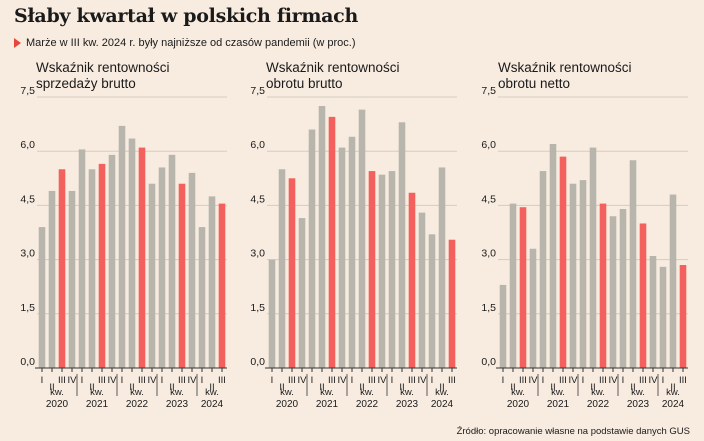 This screenshot has width=704, height=441. Describe the element at coordinates (588, 76) in the screenshot. I see `panel-title-turnover-net: Wskaźnik rentowności obrotu netto` at that location.